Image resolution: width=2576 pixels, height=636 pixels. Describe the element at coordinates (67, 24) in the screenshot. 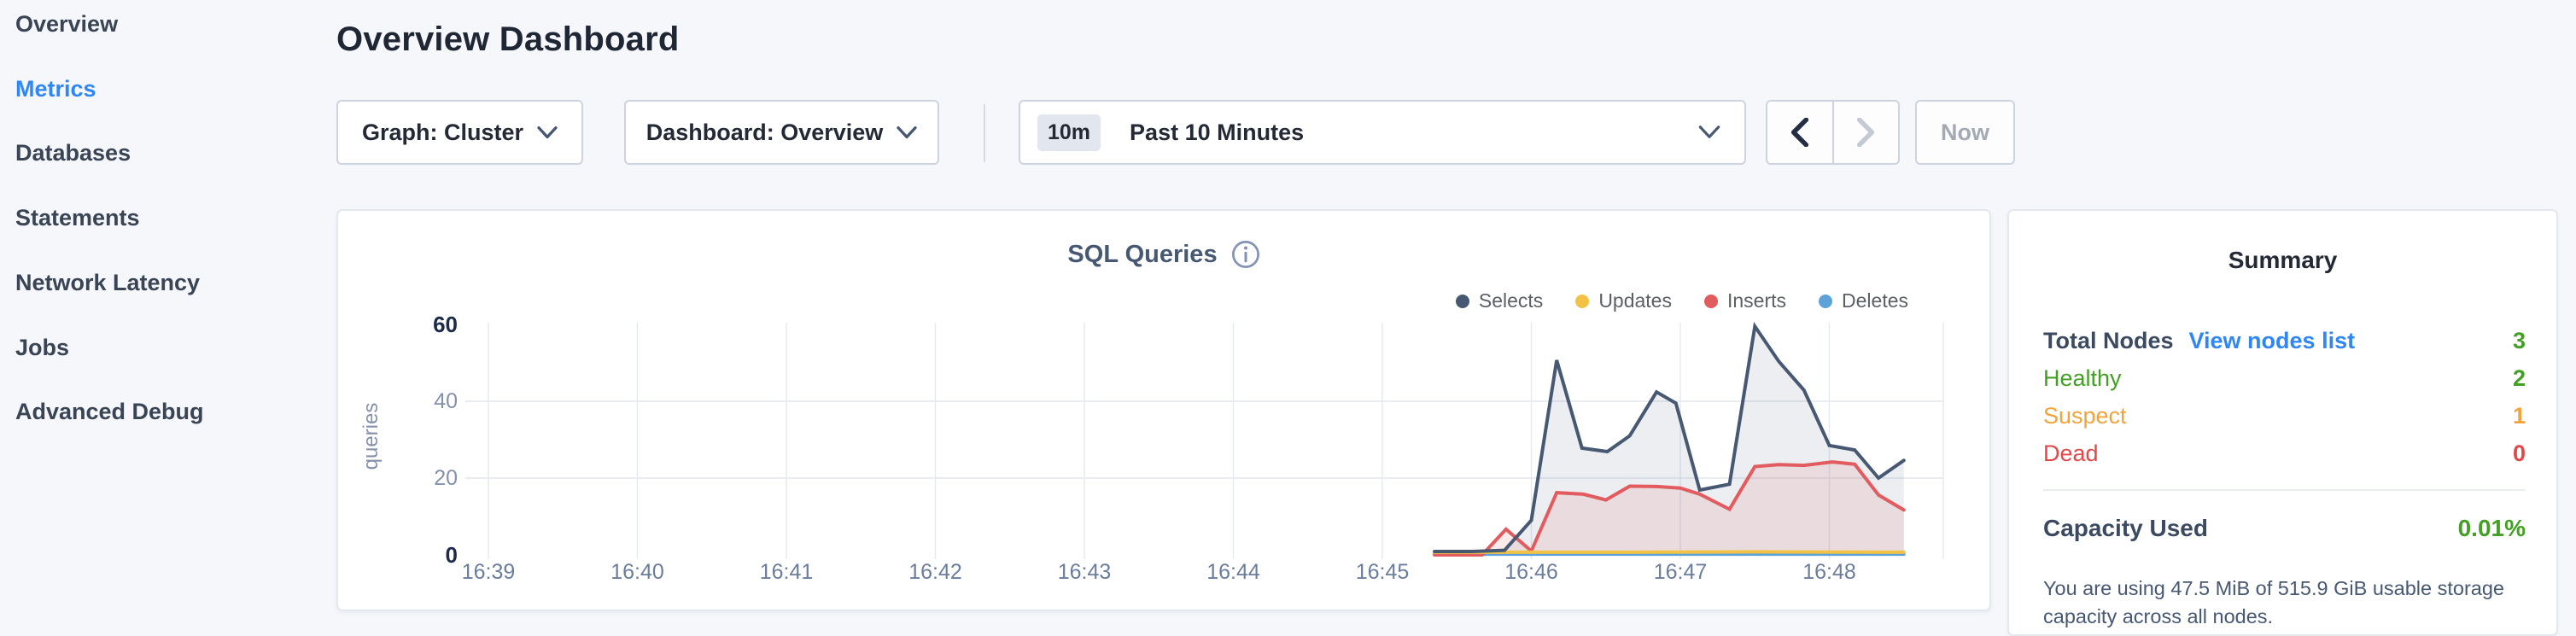

I see `sidebar-item-overview: Overview` at that location.